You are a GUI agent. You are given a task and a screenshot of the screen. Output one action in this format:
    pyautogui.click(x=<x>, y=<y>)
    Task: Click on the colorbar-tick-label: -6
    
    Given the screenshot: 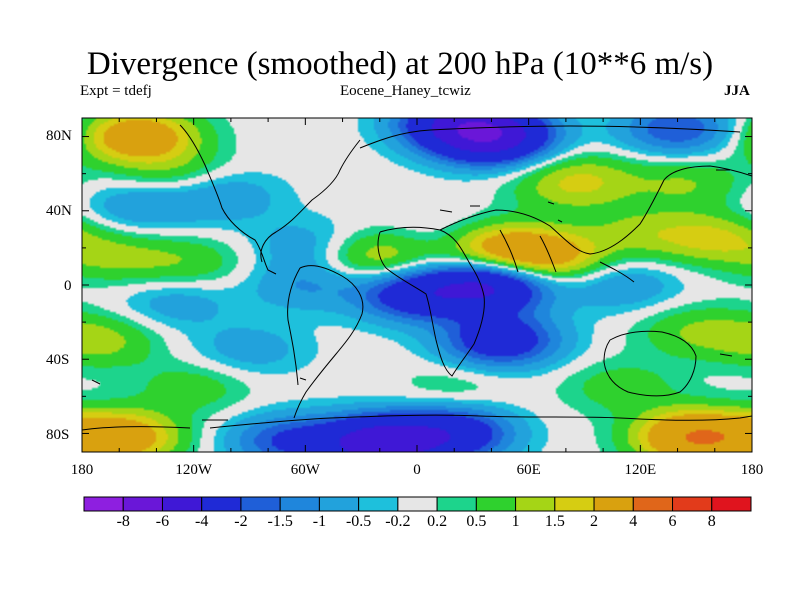 What is the action you would take?
    pyautogui.click(x=162, y=521)
    